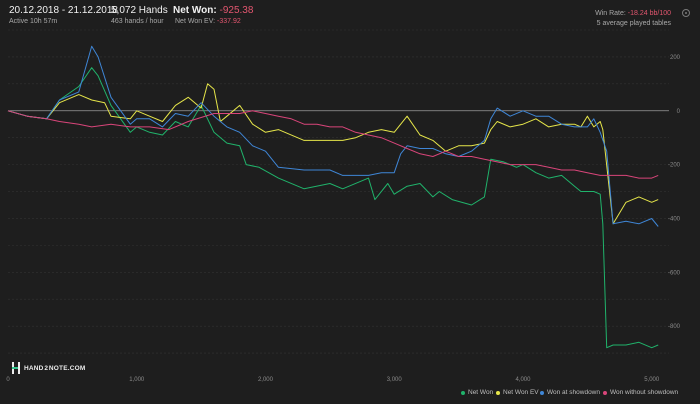 The width and height of the screenshot is (700, 404). What do you see at coordinates (679, 112) in the screenshot?
I see `y-tick-label: 0` at bounding box center [679, 112].